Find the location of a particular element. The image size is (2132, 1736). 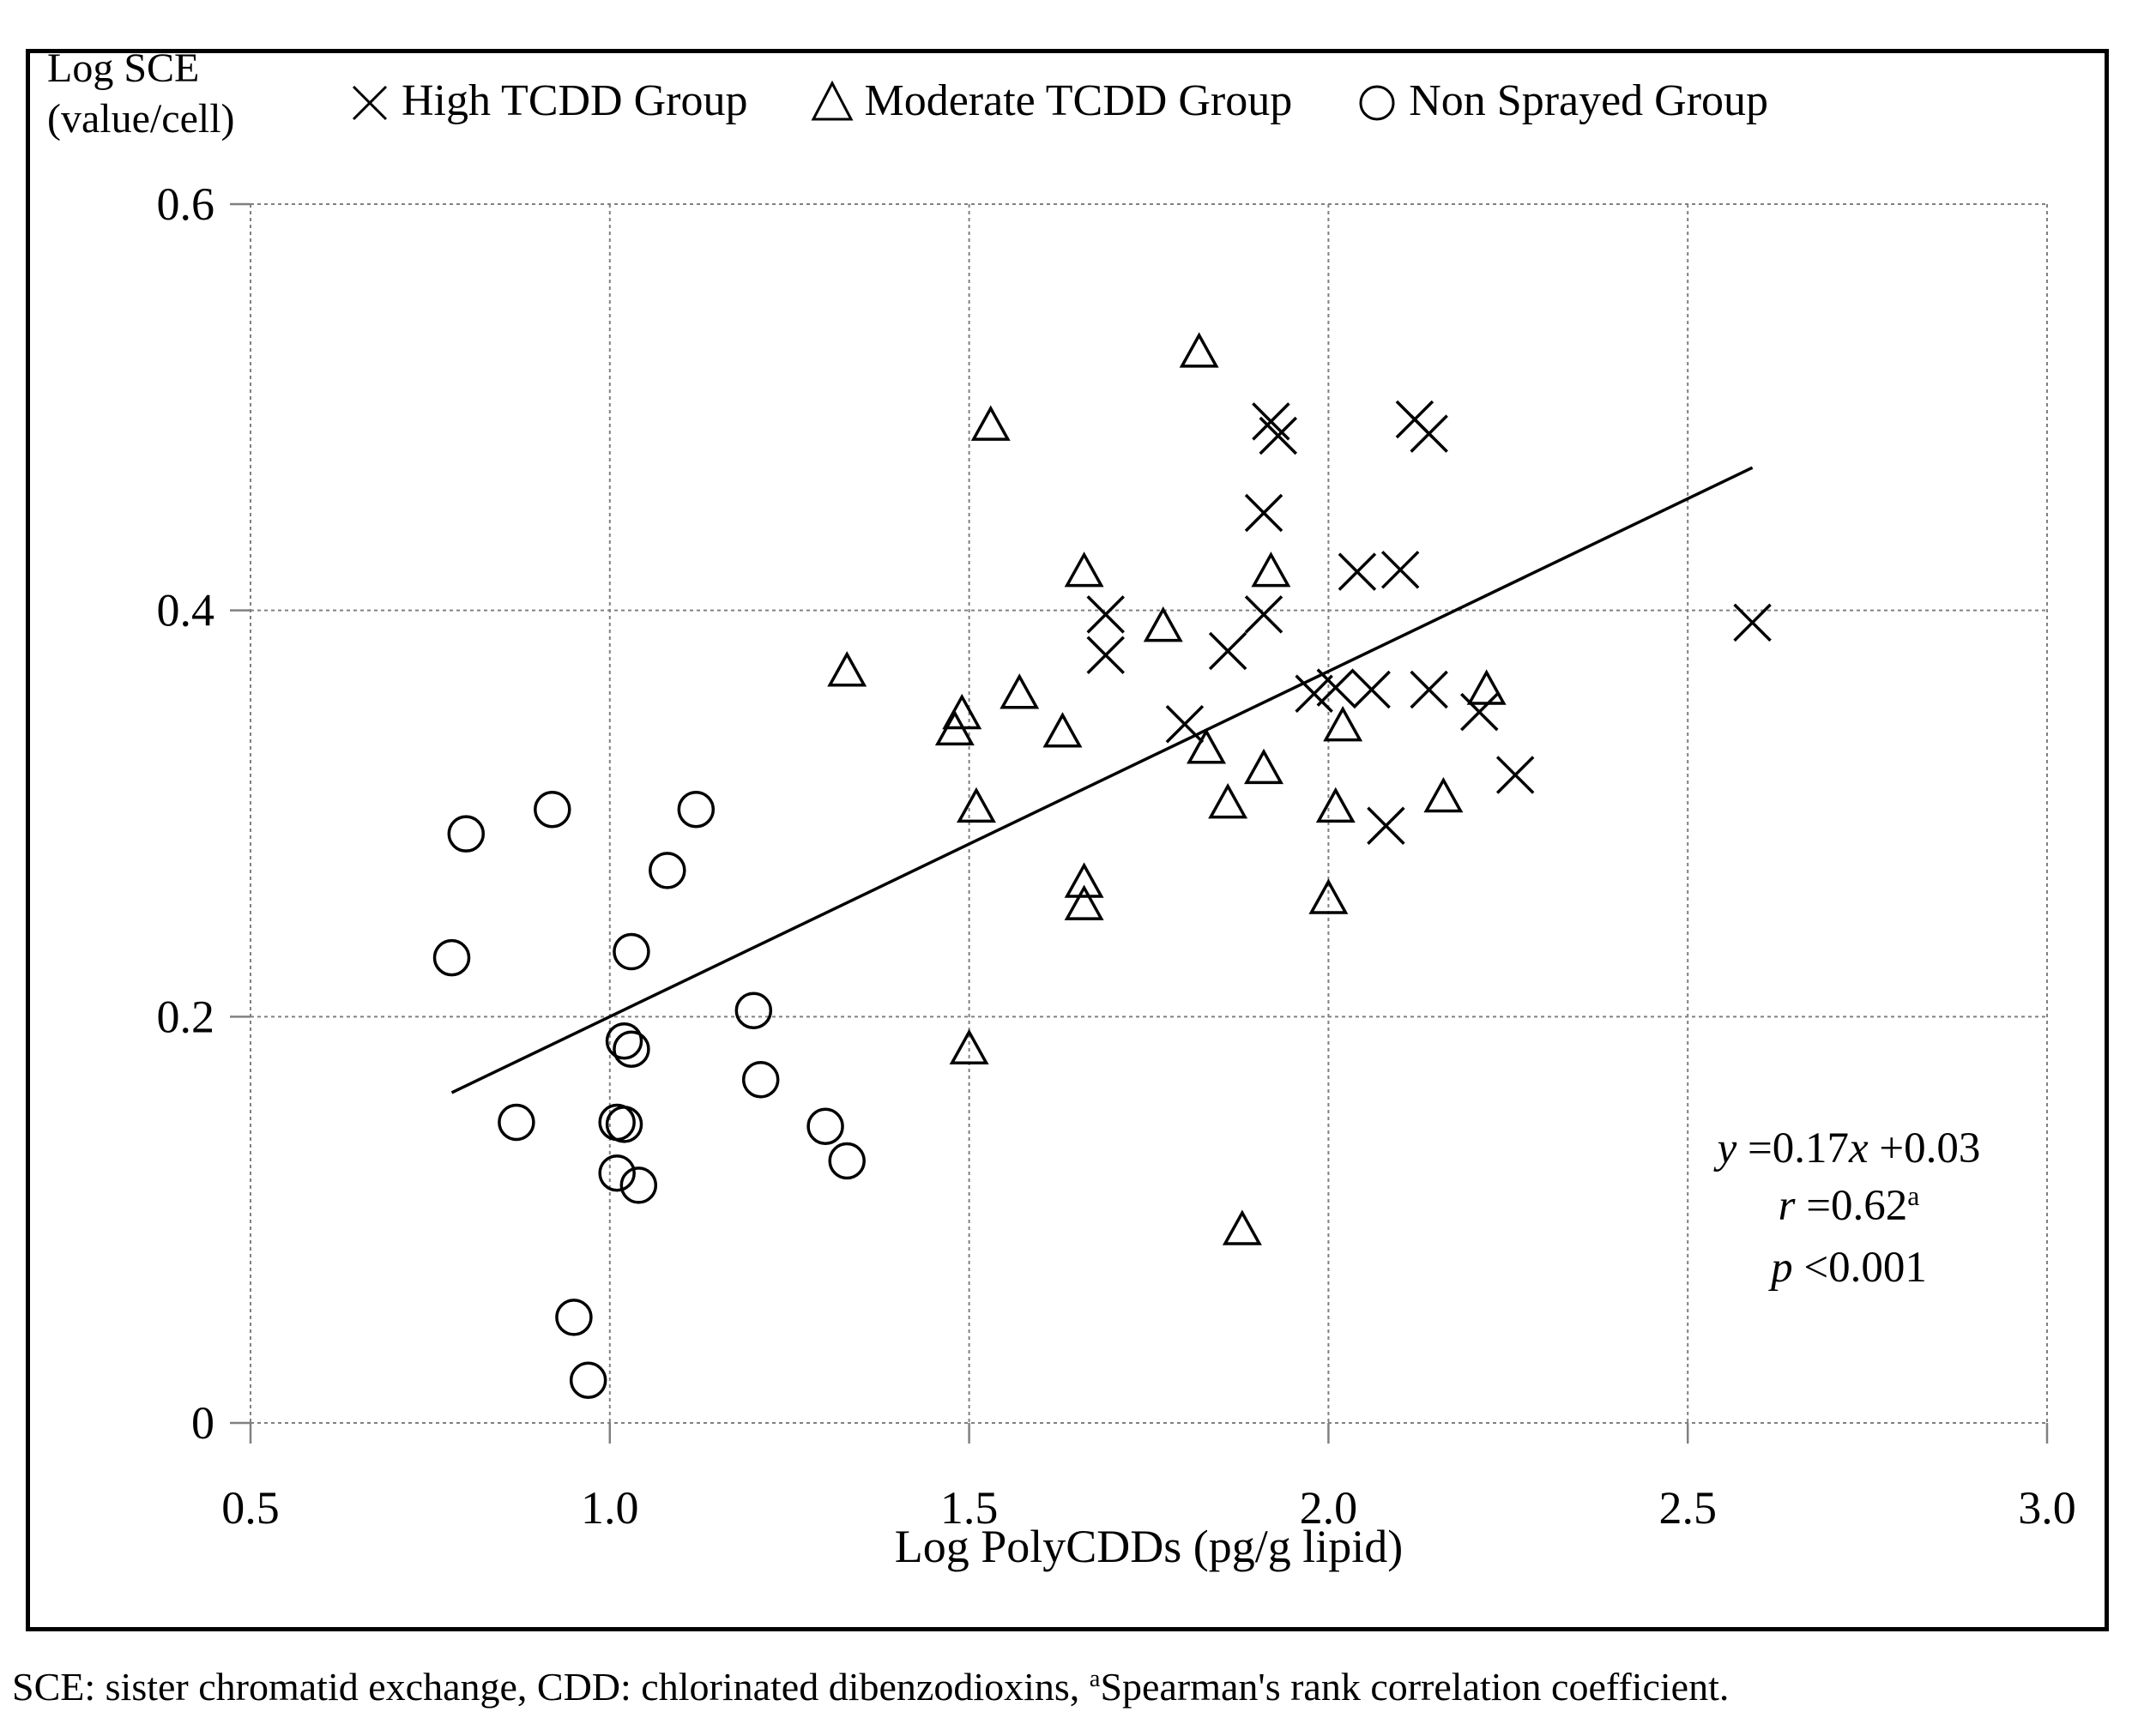

x-tick-label: 1.5 is located at coordinates (970, 1508).